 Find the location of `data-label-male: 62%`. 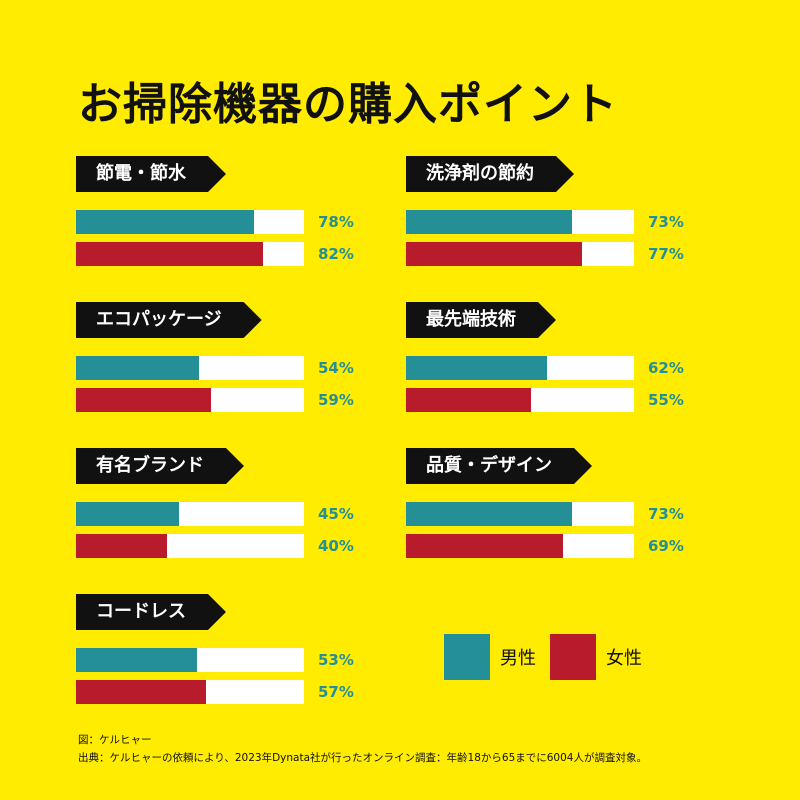

data-label-male: 62% is located at coordinates (666, 368).